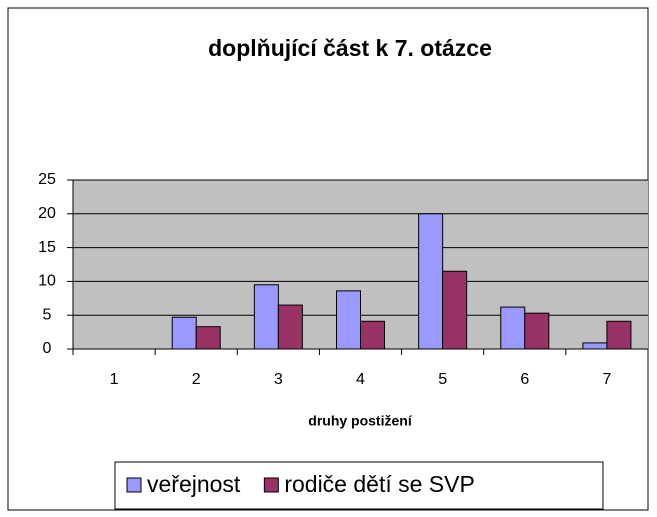 This screenshot has height=517, width=657. Describe the element at coordinates (47, 281) in the screenshot. I see `y-tick-label: 10` at that location.